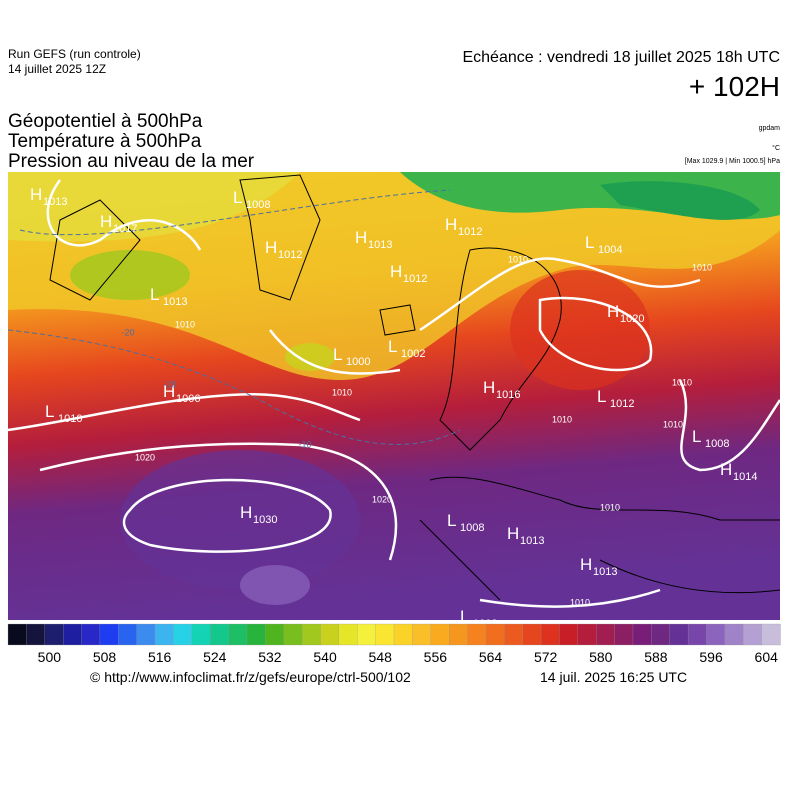 The height and width of the screenshot is (794, 788). I want to click on center-value: 1000, so click(358, 362).